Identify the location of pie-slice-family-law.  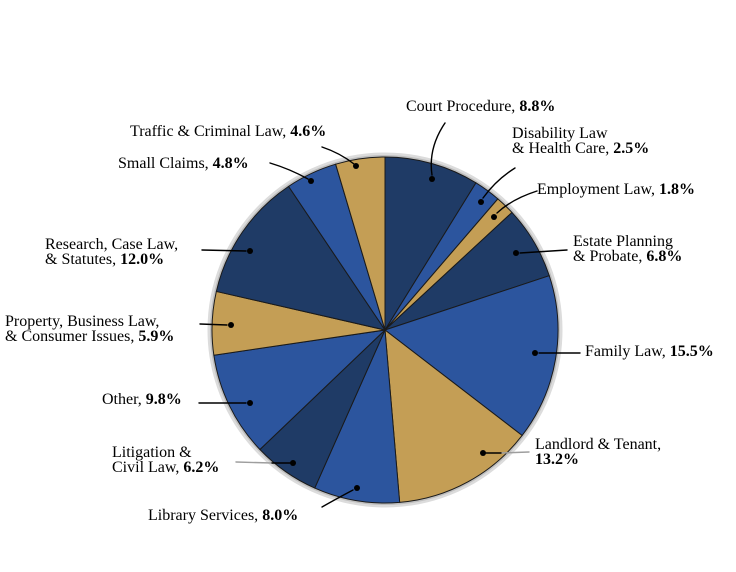
(471, 355).